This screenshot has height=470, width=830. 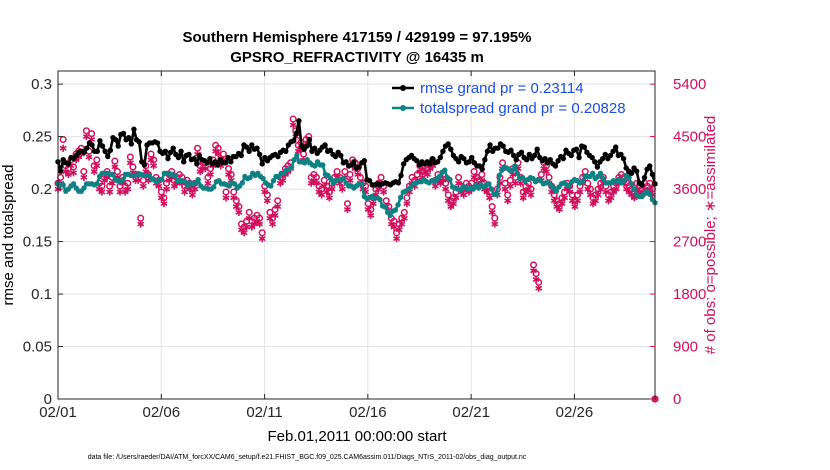 What do you see at coordinates (37, 347) in the screenshot?
I see `y-tick-label: 0.05` at bounding box center [37, 347].